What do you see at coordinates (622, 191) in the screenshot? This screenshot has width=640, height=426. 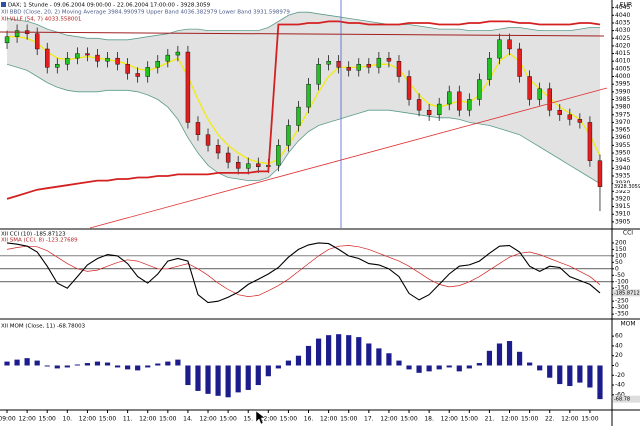 I see `y-tick-label: 3925` at bounding box center [622, 191].